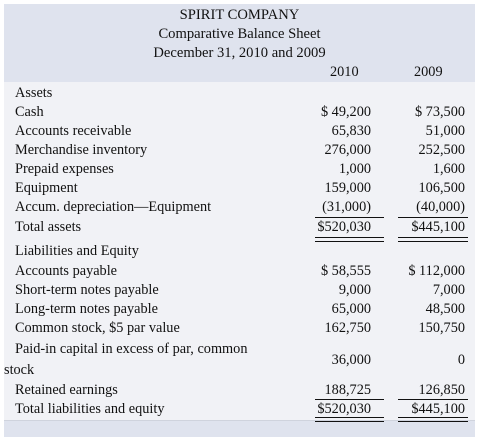 Image resolution: width=479 pixels, height=442 pixels. What do you see at coordinates (346, 207) in the screenshot?
I see `value-2010: (31,000)` at bounding box center [346, 207].